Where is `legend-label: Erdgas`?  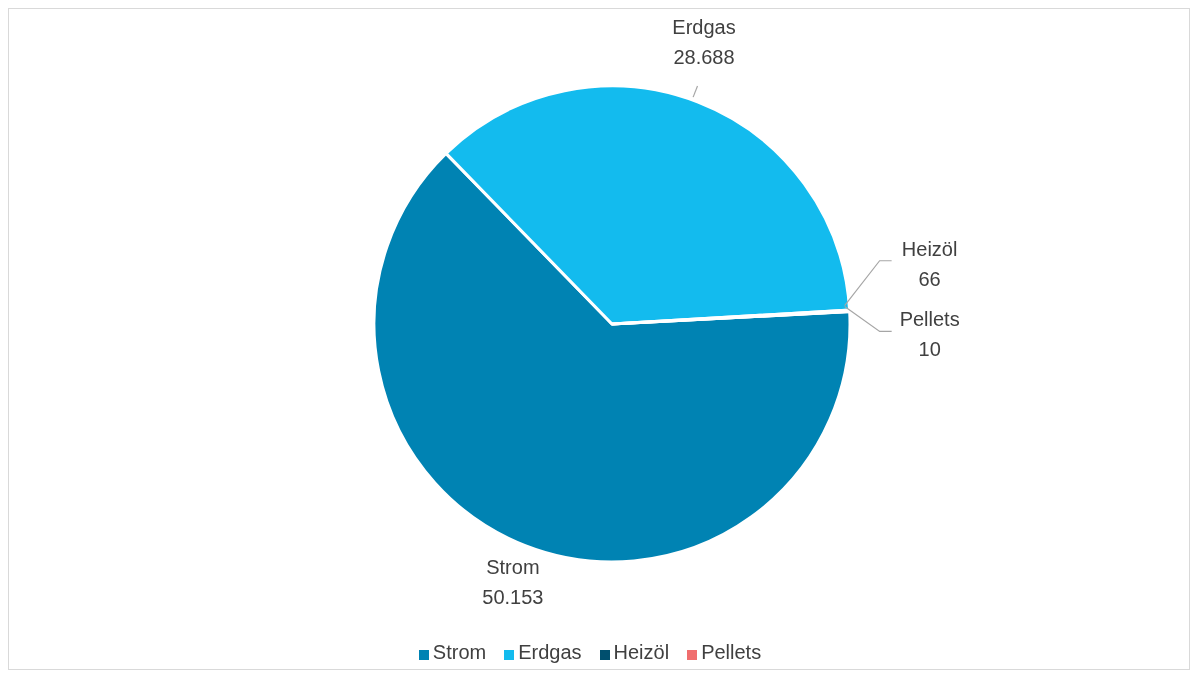
legend-label: Erdgas is located at coordinates (550, 652).